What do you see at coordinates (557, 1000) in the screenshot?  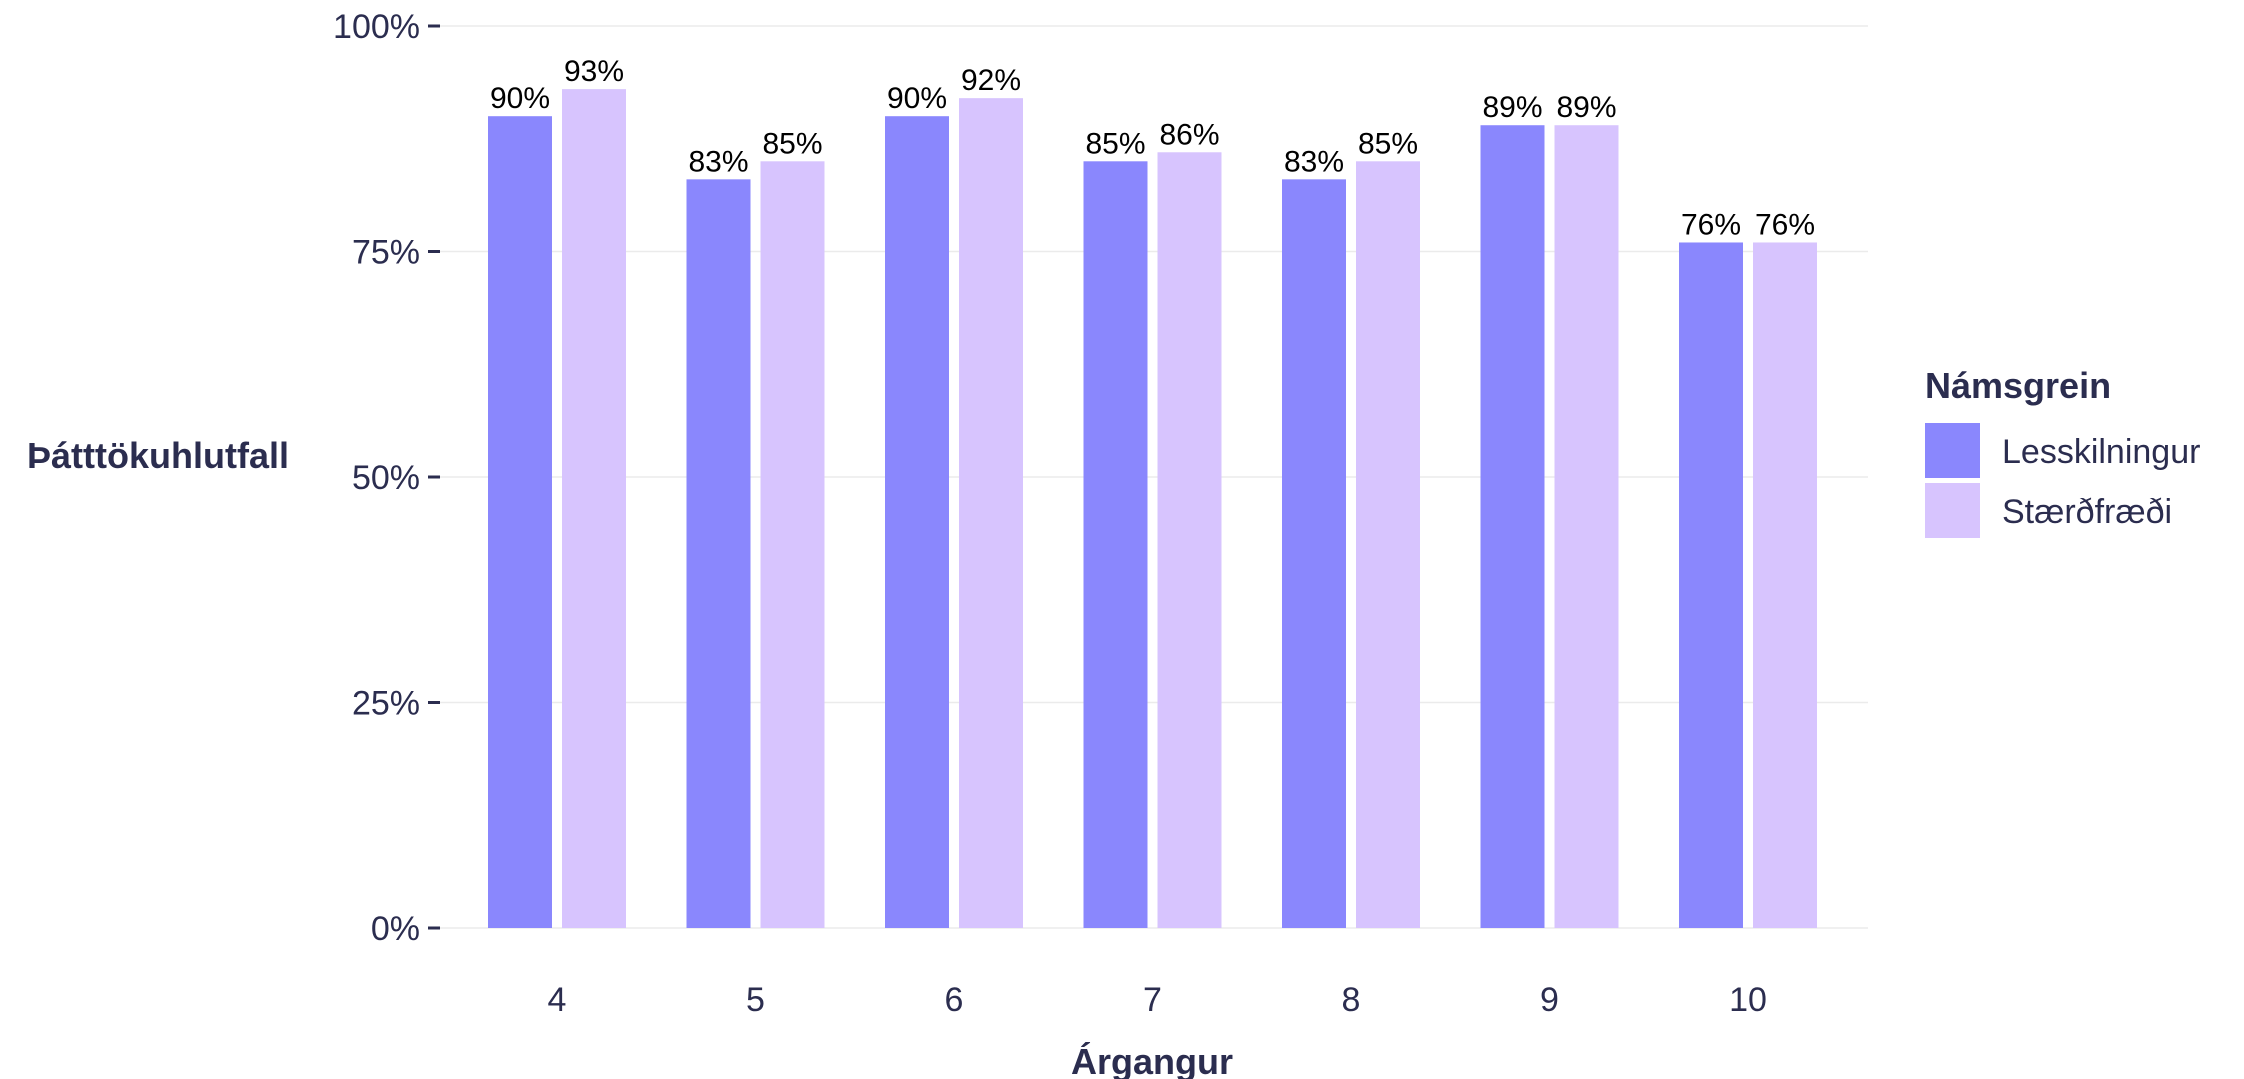 I see `x-tick-label: 4` at bounding box center [557, 1000].